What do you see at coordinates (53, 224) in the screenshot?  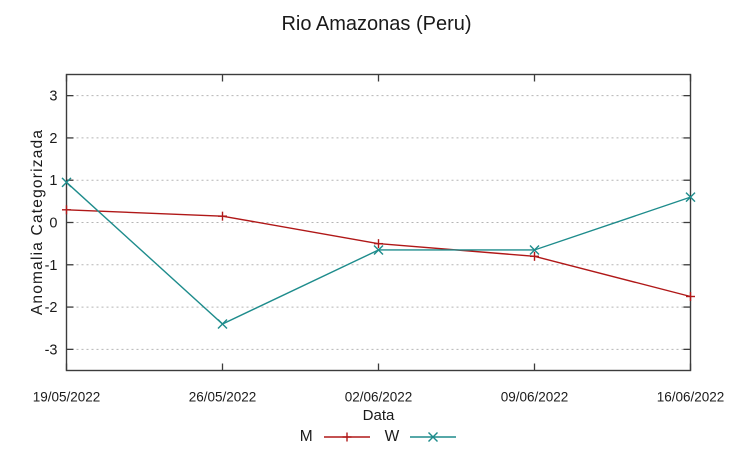 I see `y-tick-label: 0` at bounding box center [53, 224].